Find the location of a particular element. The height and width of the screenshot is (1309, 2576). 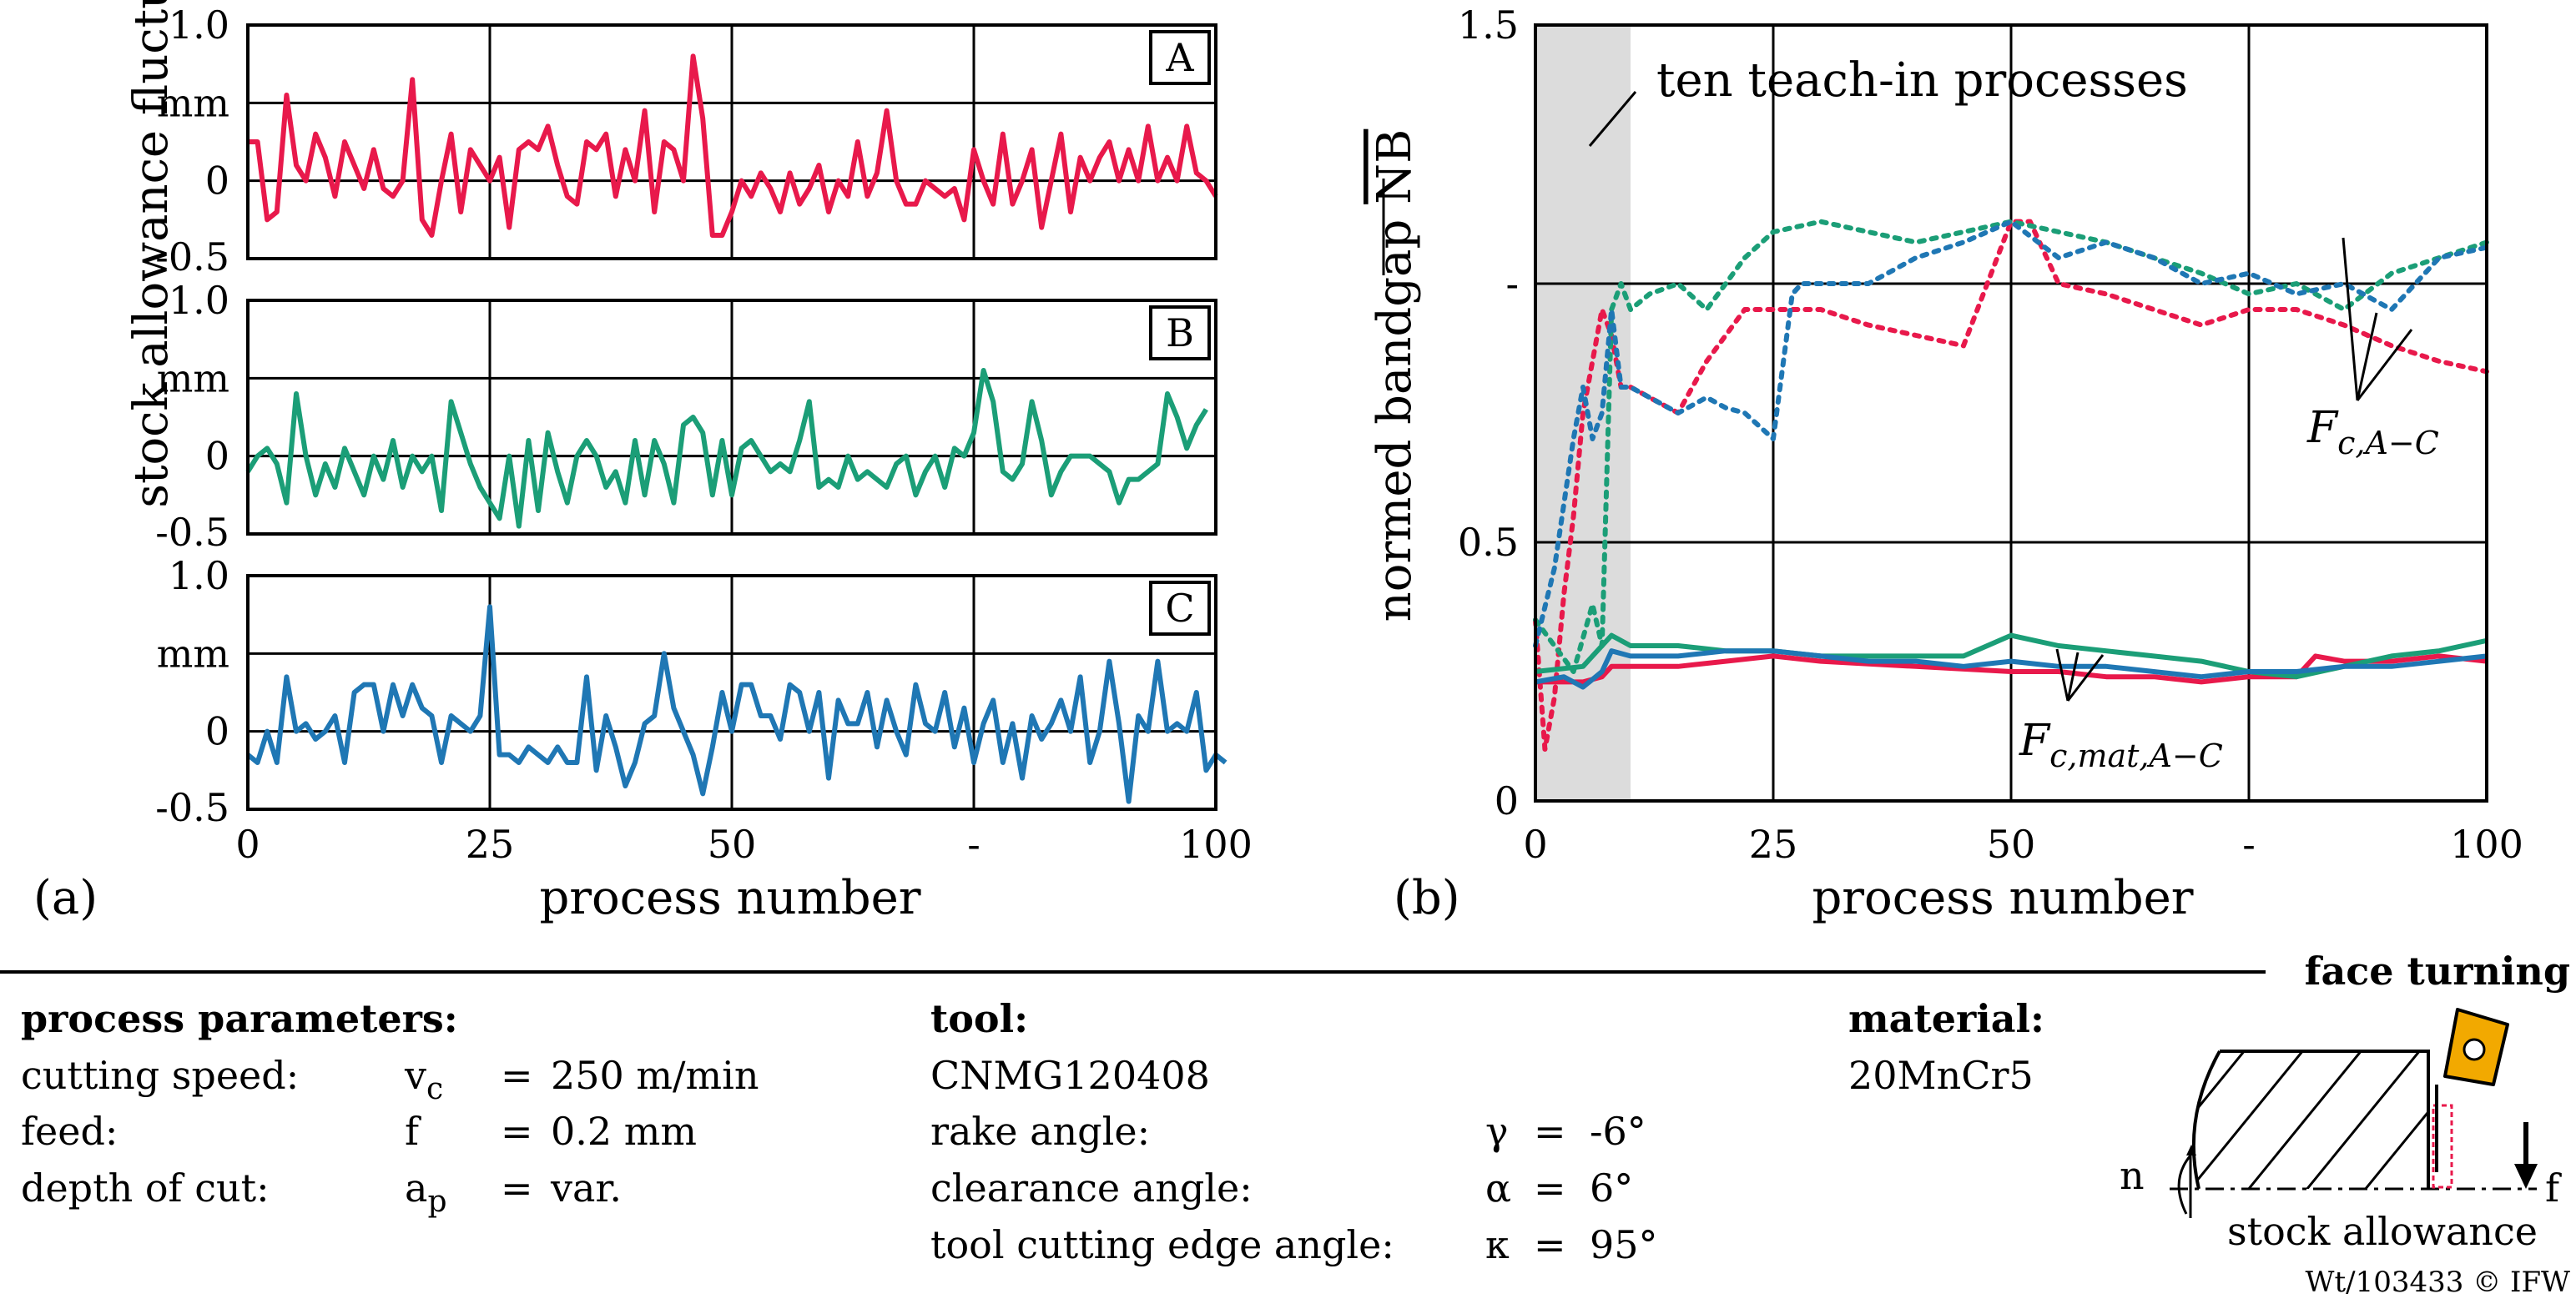

annotation-fc-label: Fc,A−C is located at coordinates (2372, 432).